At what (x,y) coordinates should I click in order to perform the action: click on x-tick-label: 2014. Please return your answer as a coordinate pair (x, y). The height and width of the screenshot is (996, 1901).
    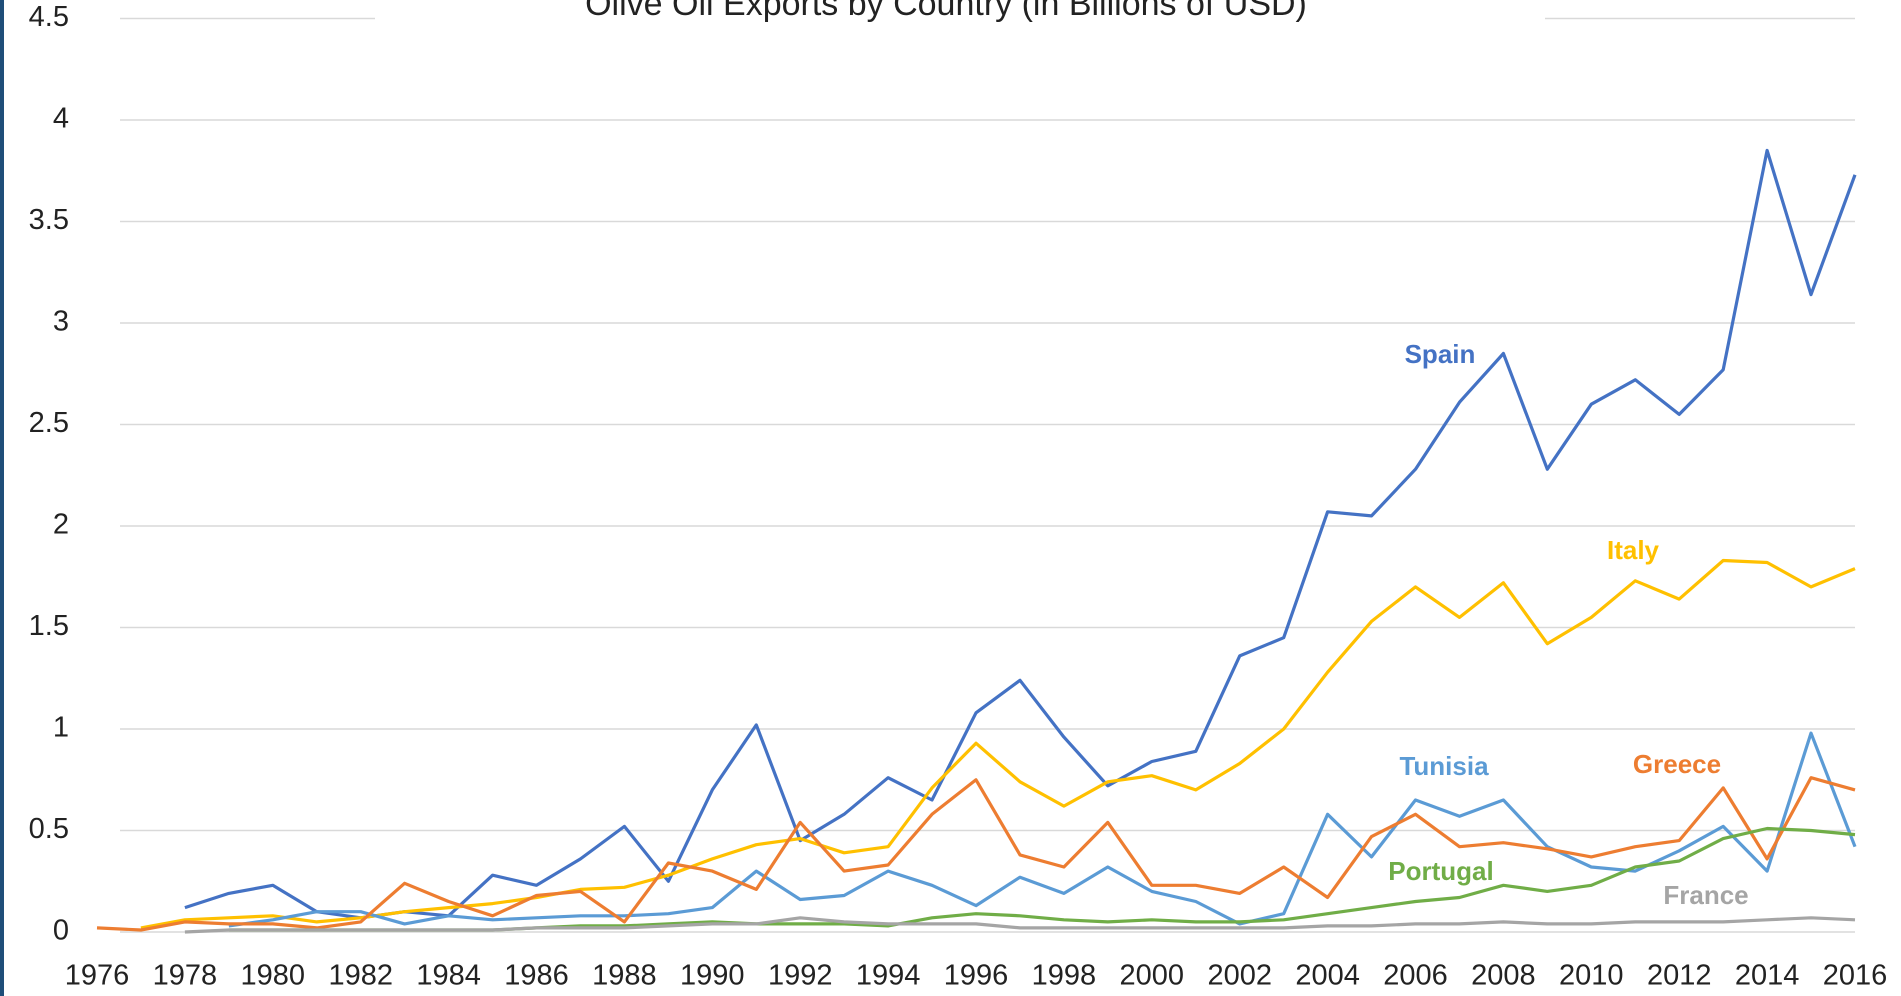
    Looking at the image, I should click on (1767, 976).